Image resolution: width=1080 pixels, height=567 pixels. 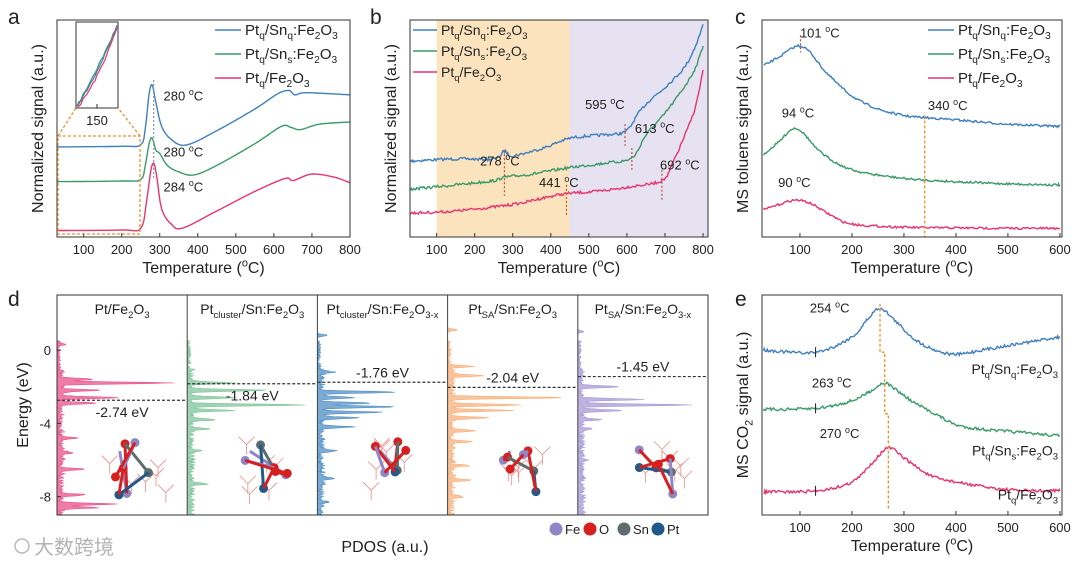 I want to click on peak-annotation: 692 oC, so click(x=680, y=165).